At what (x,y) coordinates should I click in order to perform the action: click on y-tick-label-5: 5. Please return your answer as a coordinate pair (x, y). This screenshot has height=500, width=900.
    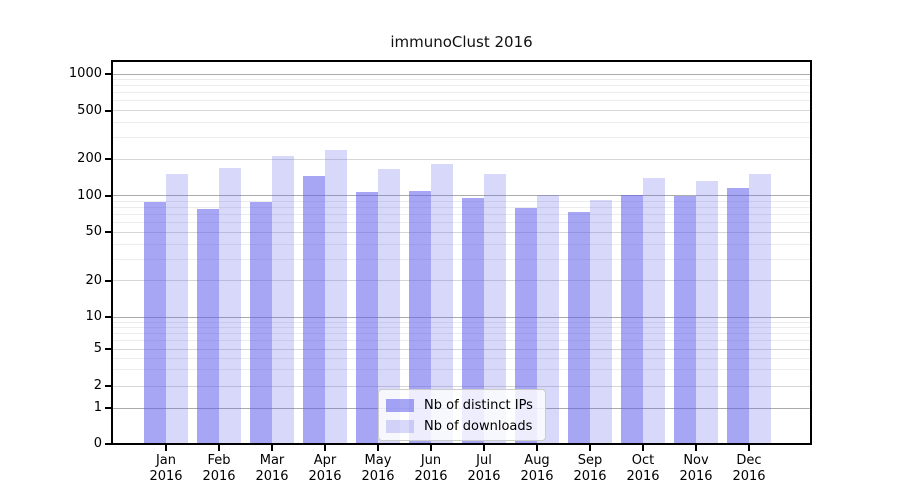
    Looking at the image, I should click on (97, 348).